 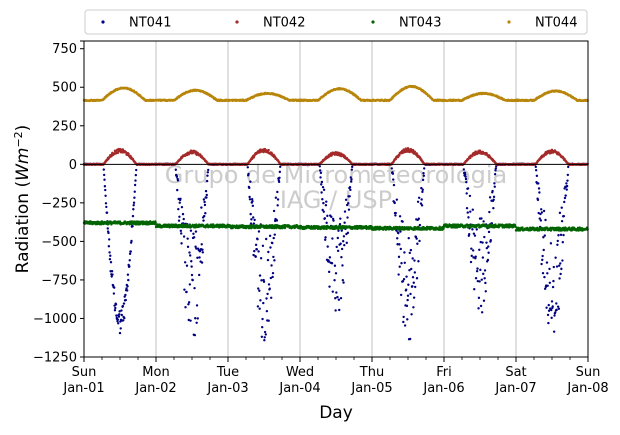 I want to click on watermark-line-2: IAG / USP, so click(x=336, y=200).